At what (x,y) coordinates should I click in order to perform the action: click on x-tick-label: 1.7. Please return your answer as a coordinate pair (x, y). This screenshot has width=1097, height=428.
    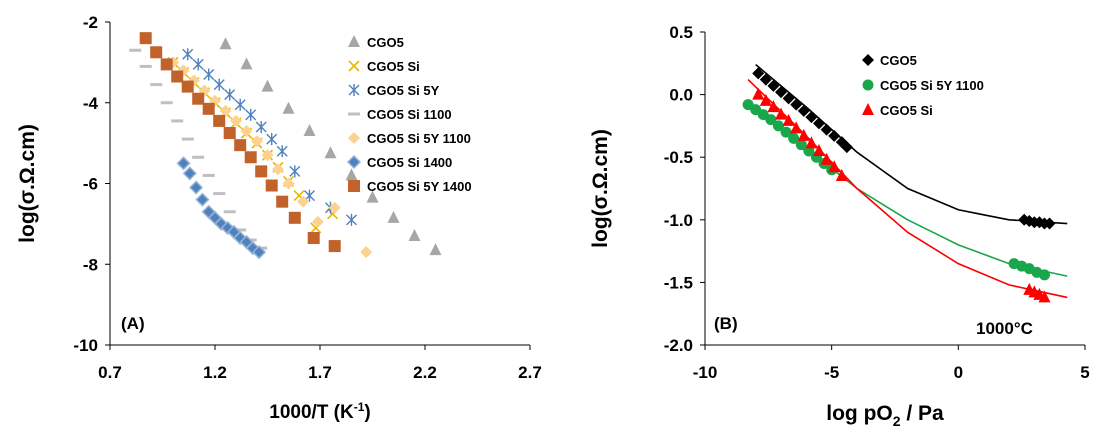
    Looking at the image, I should click on (320, 372).